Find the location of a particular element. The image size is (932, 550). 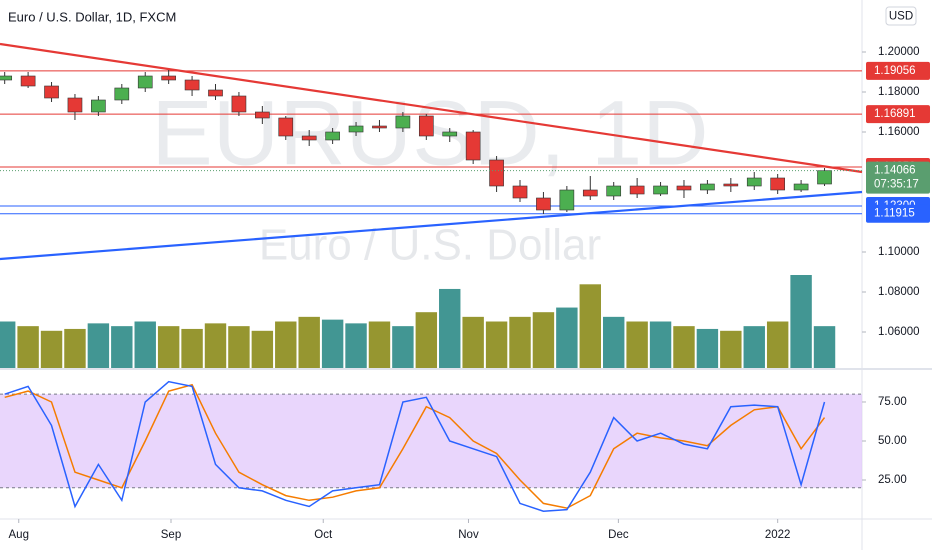

currency-button is located at coordinates (901, 16).